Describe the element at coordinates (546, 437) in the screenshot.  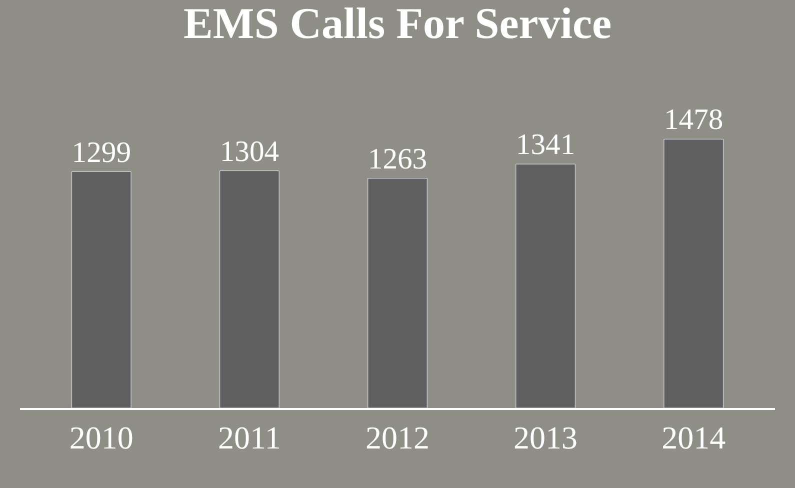
I see `x-tick-label: 2013` at that location.